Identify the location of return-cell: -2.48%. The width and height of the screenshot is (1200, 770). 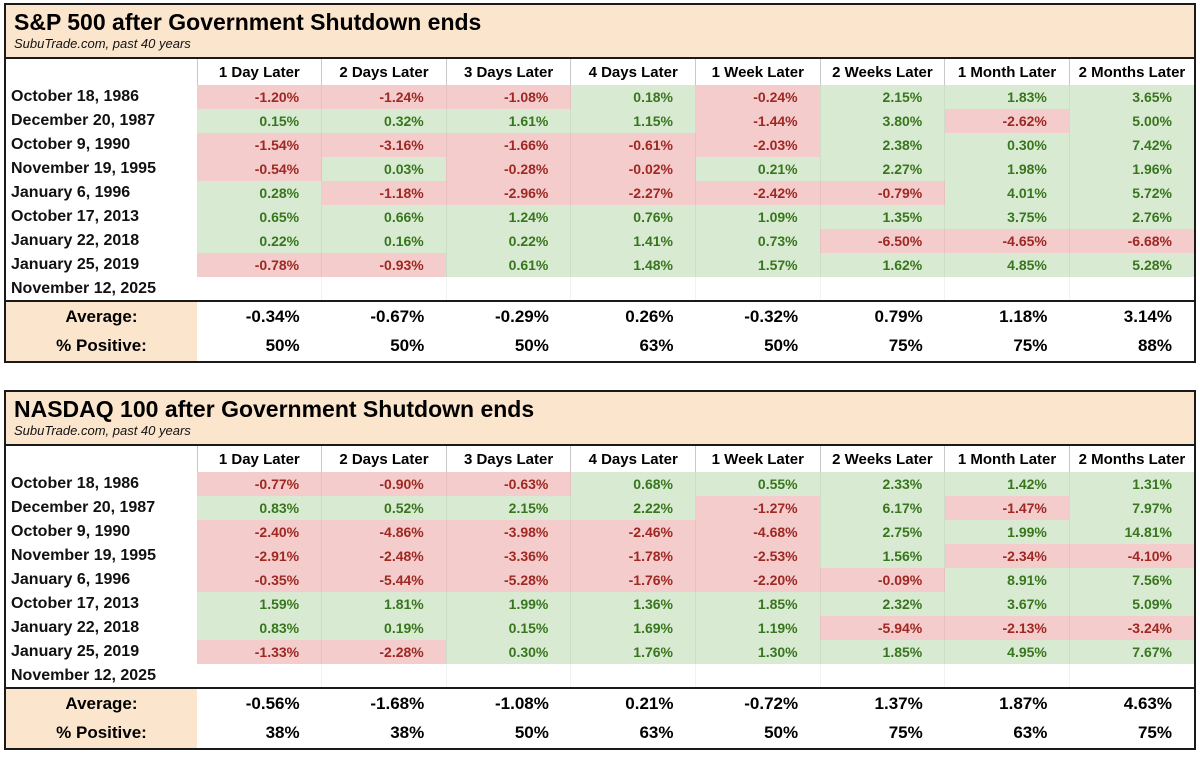
(384, 556).